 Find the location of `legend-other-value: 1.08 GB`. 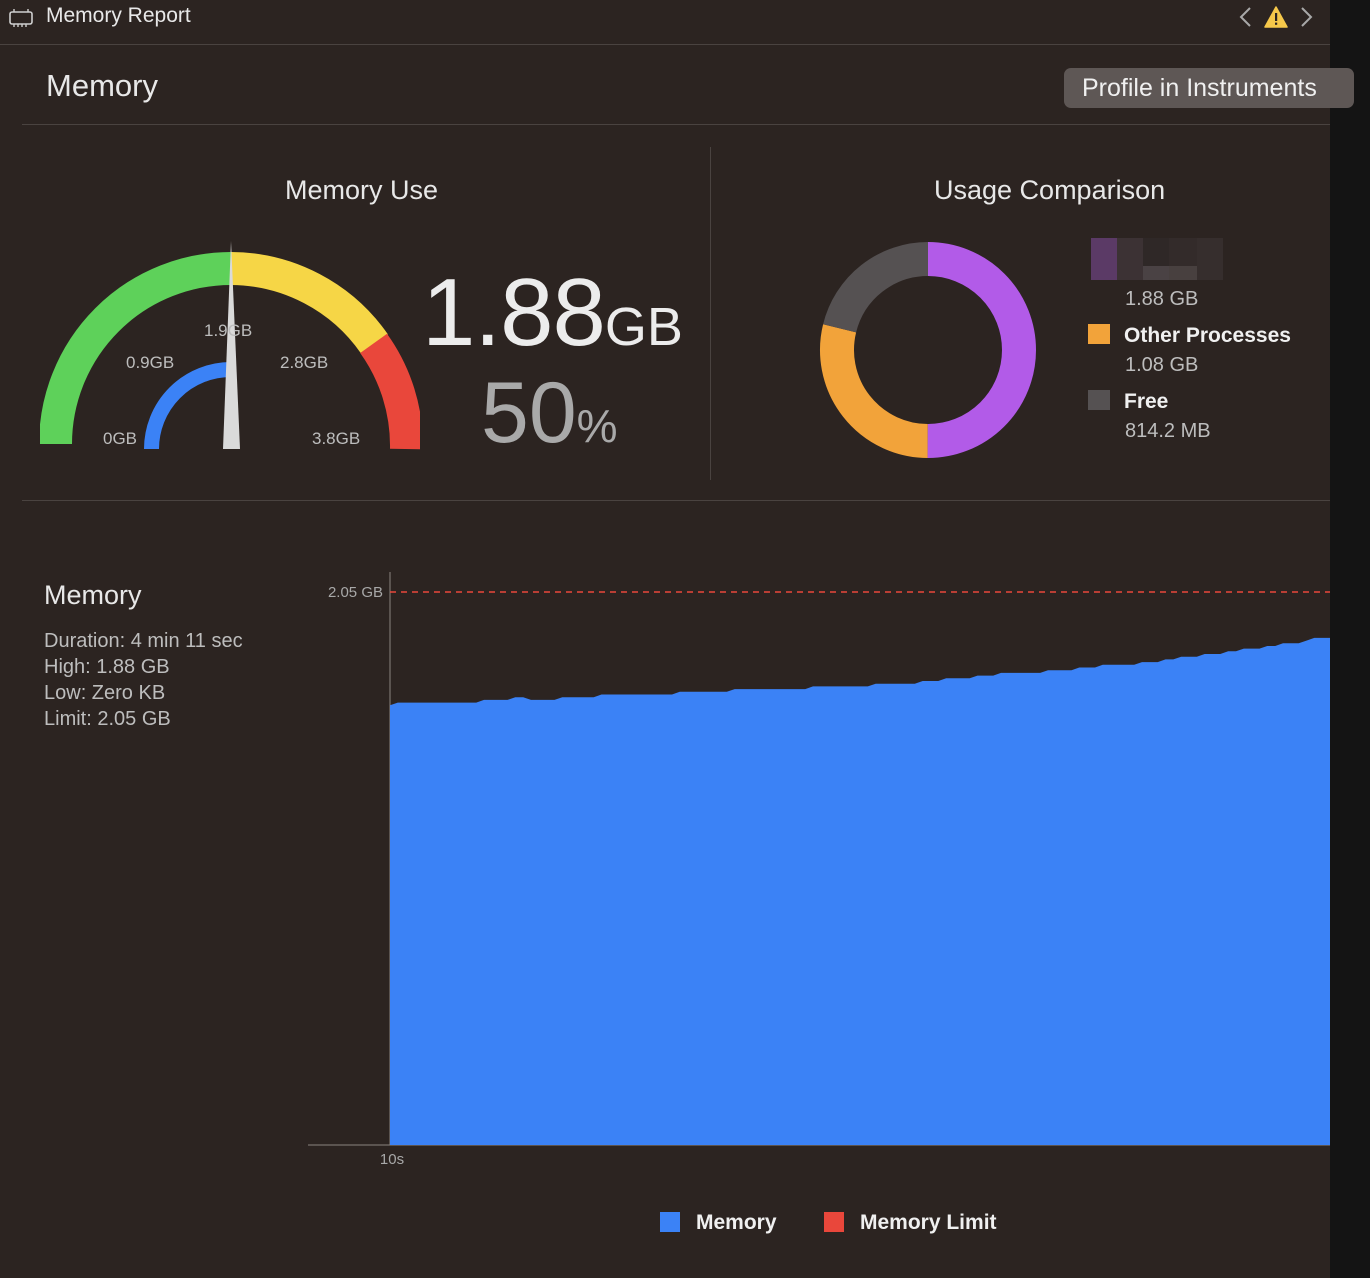

legend-other-value: 1.08 GB is located at coordinates (1162, 365).